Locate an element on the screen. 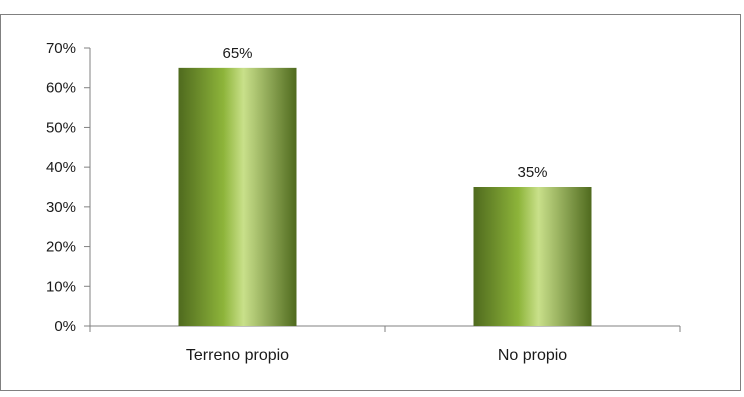  y-tick-label: 10% is located at coordinates (61, 286).